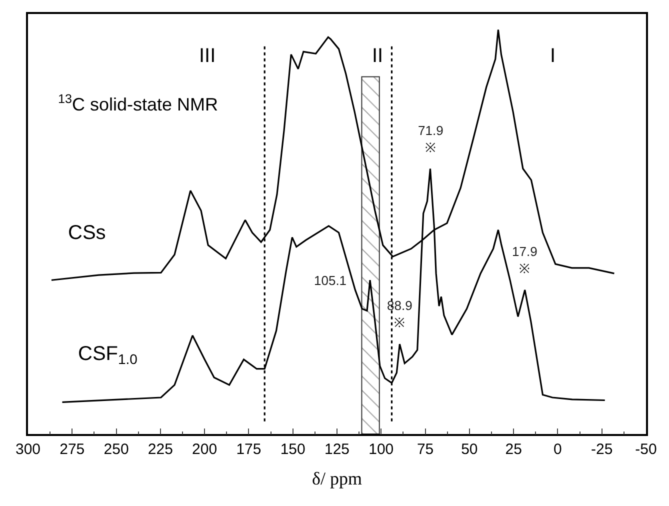 The image size is (669, 506). What do you see at coordinates (378, 56) in the screenshot?
I see `annotation: II` at bounding box center [378, 56].